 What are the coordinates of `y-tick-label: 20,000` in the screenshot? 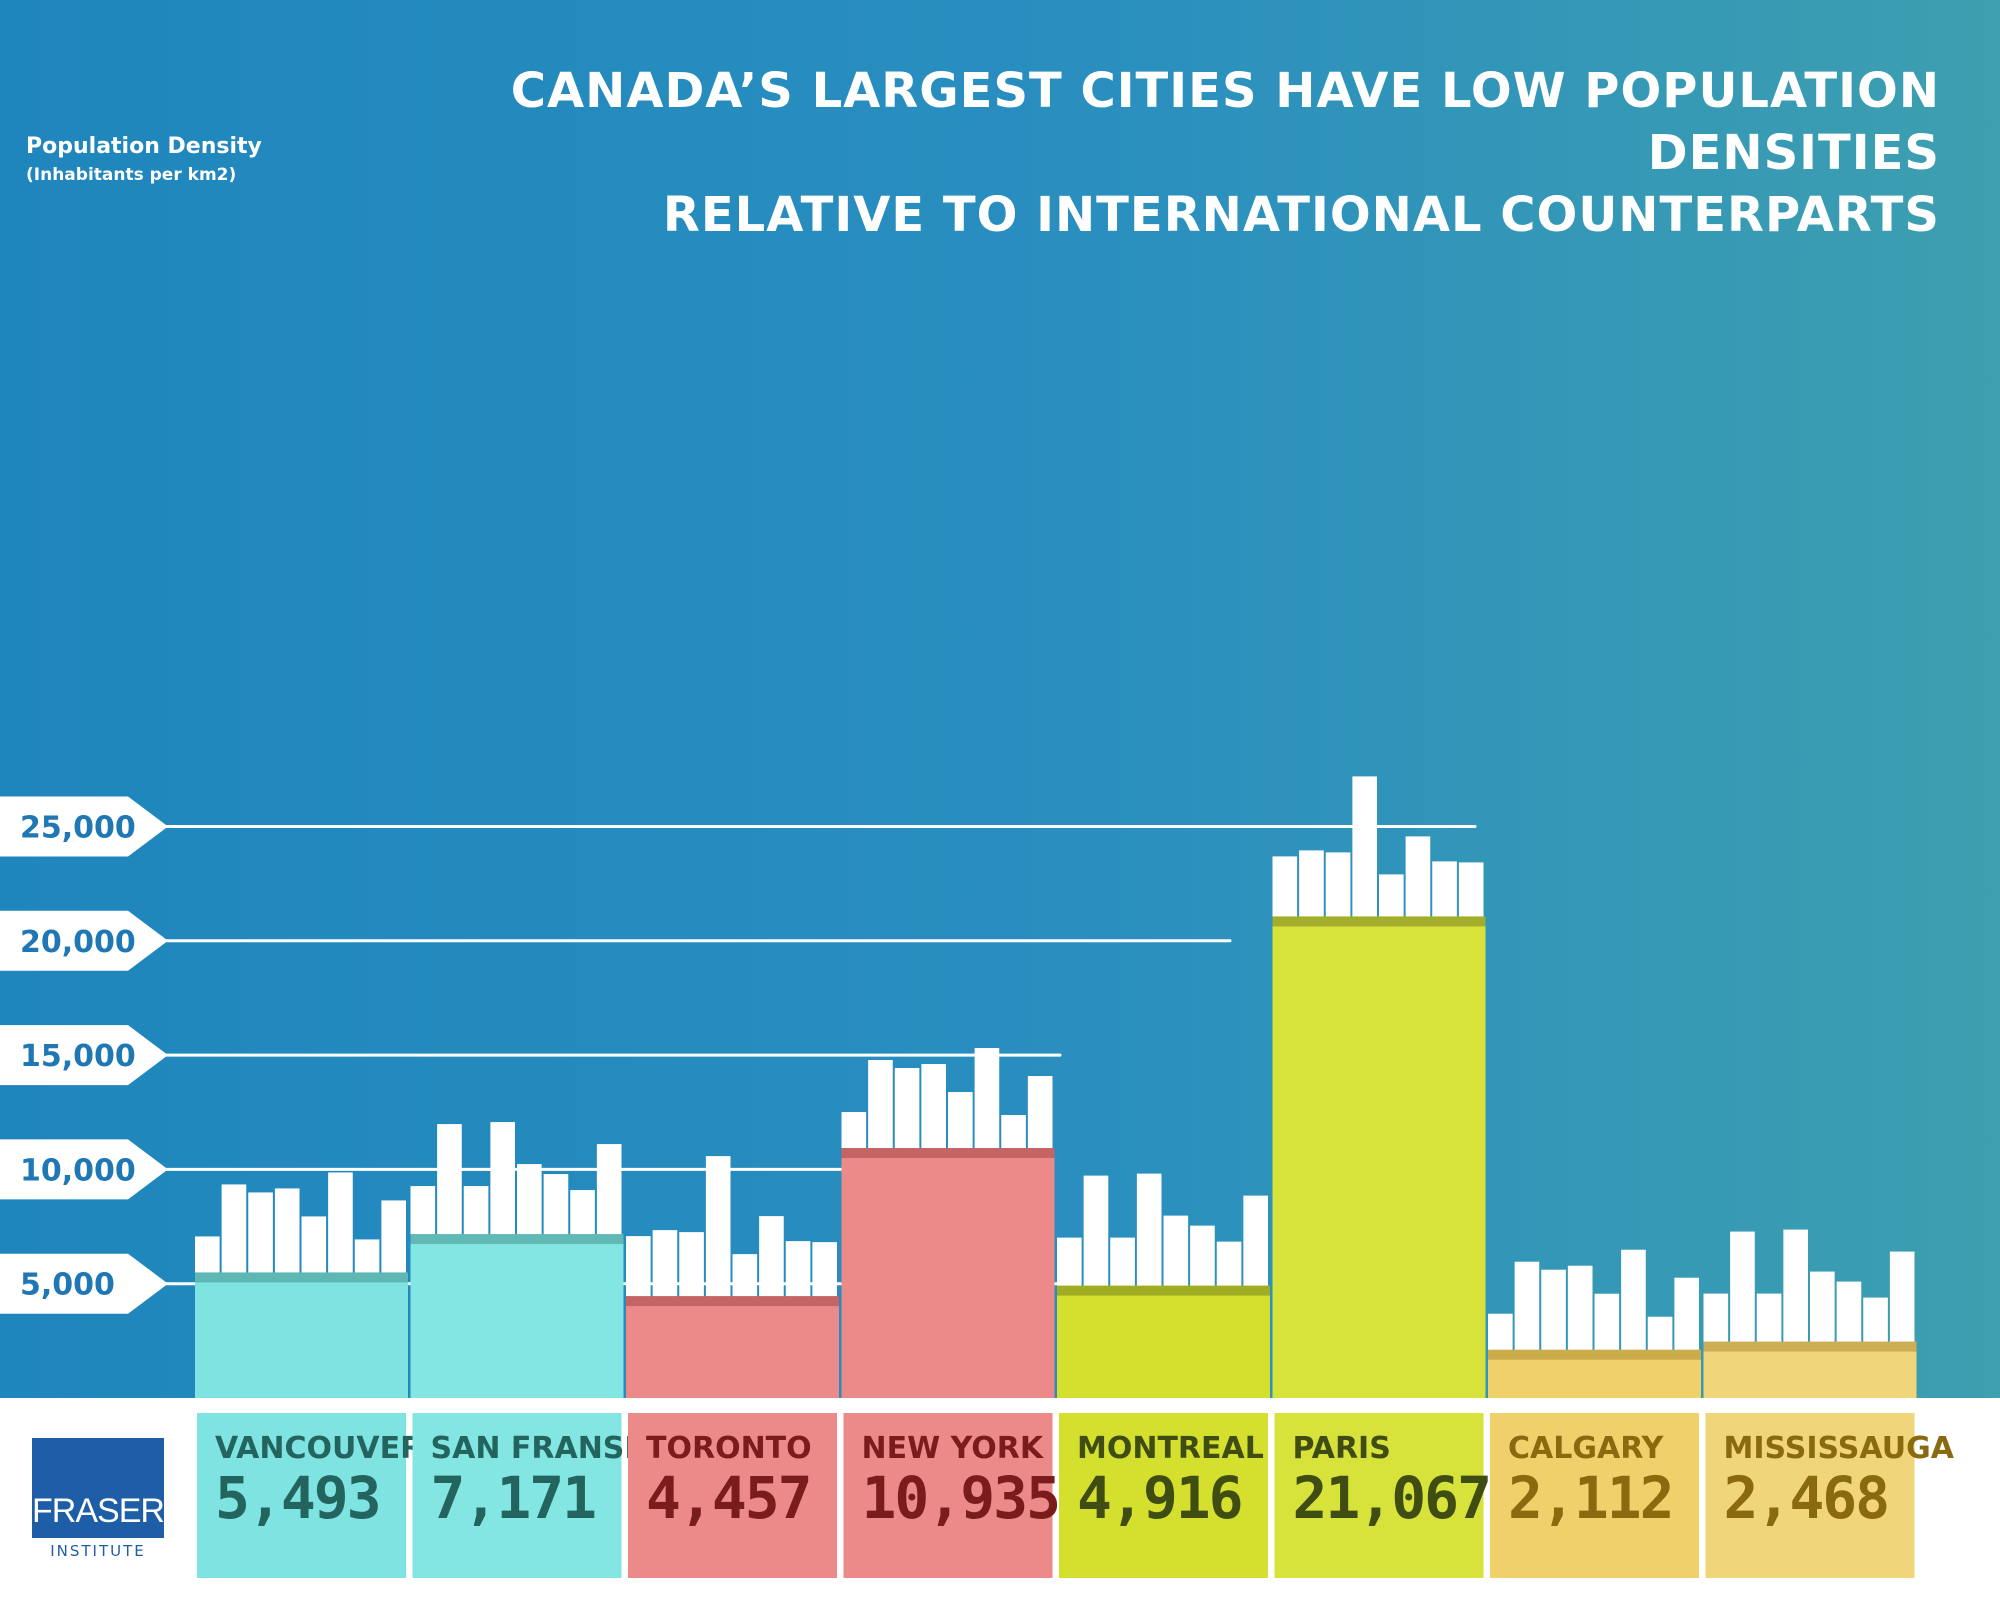 It's located at (78, 942).